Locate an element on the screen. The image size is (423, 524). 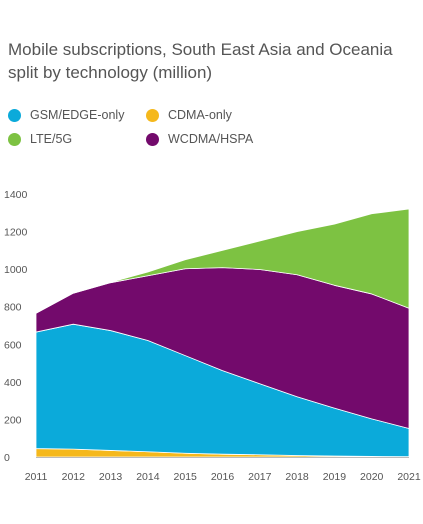
legend-label-cdma: CDMA-only is located at coordinates (200, 115).